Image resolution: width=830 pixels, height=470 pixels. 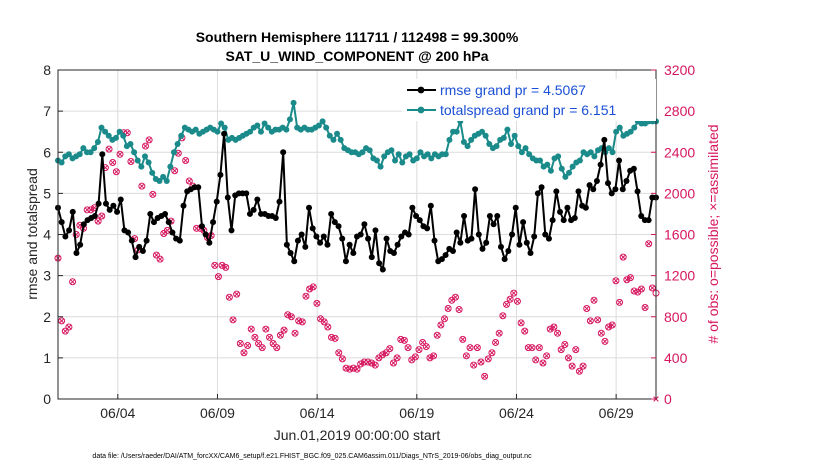 I want to click on y2-tick-label: 2400, so click(x=679, y=152).